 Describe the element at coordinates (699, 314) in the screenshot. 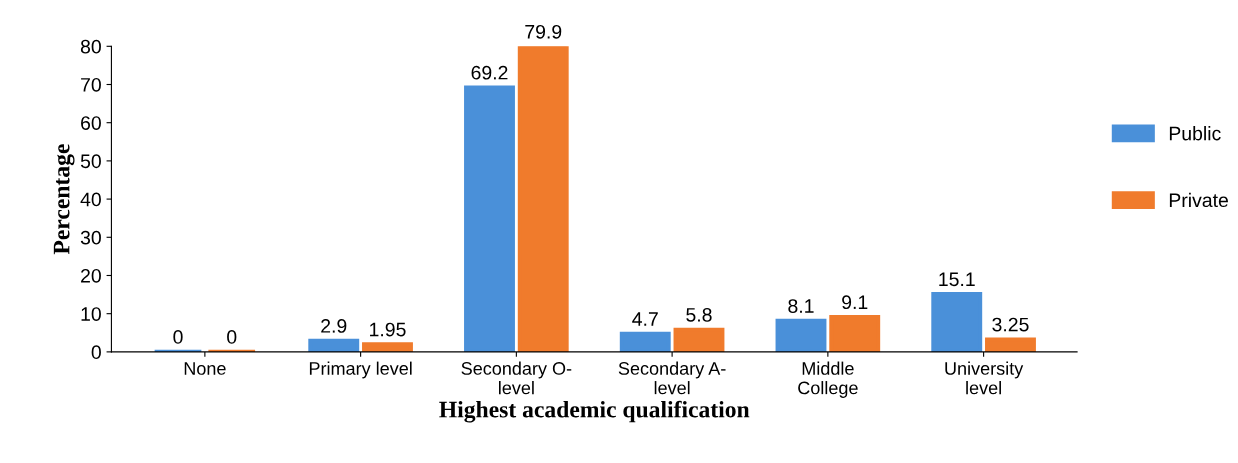

I see `data-label: 5.8` at that location.